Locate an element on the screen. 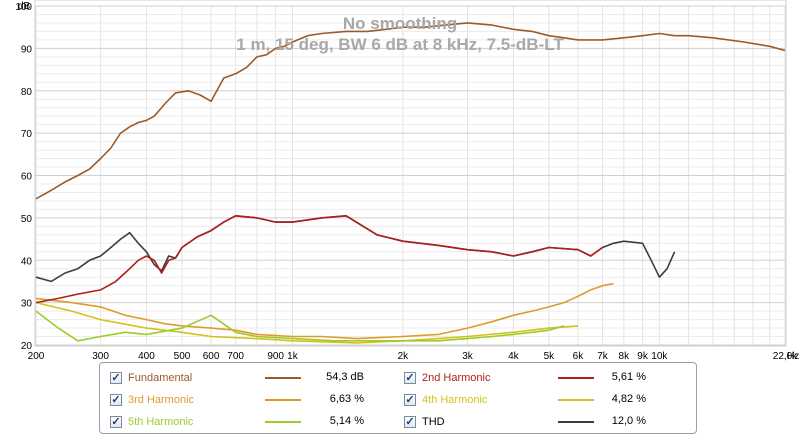 The width and height of the screenshot is (800, 437). legend-item-3rd-harmonic: ✓ 3rd Harmonic is located at coordinates (152, 400).